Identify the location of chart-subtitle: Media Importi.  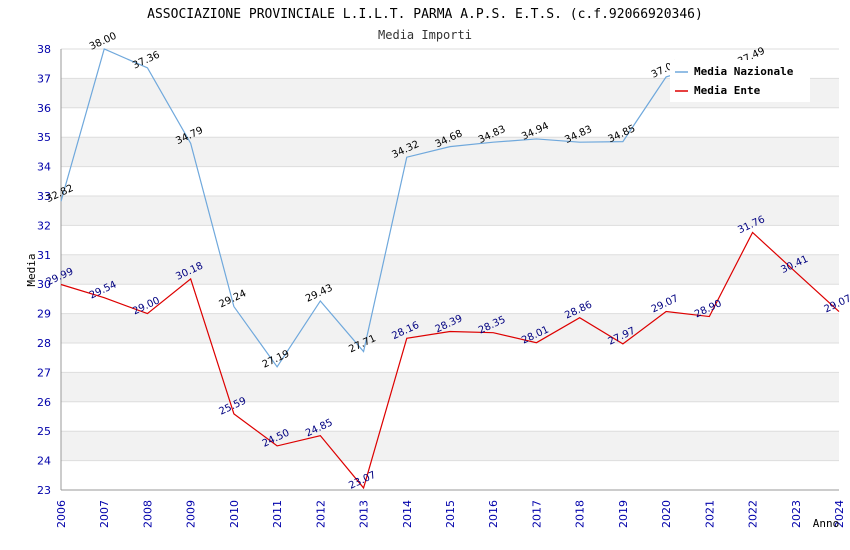
(425, 35).